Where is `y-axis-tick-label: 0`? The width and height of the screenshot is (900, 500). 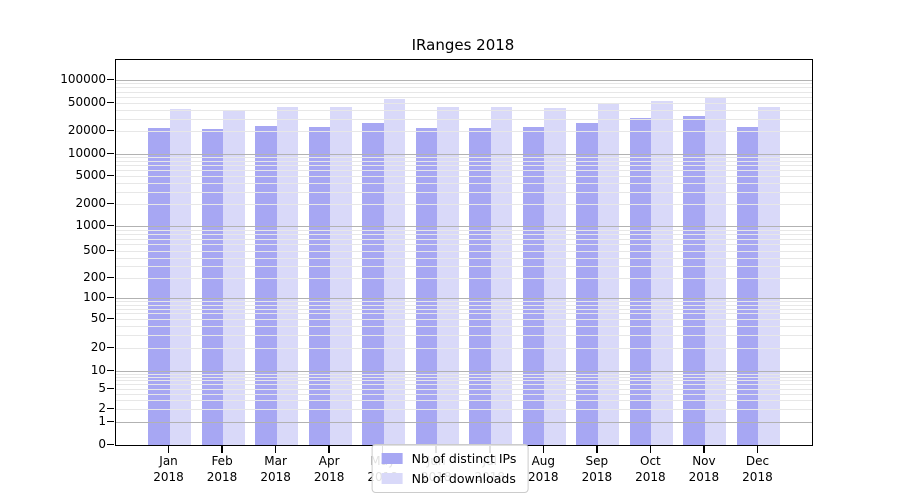
y-axis-tick-label: 0 is located at coordinates (102, 444).